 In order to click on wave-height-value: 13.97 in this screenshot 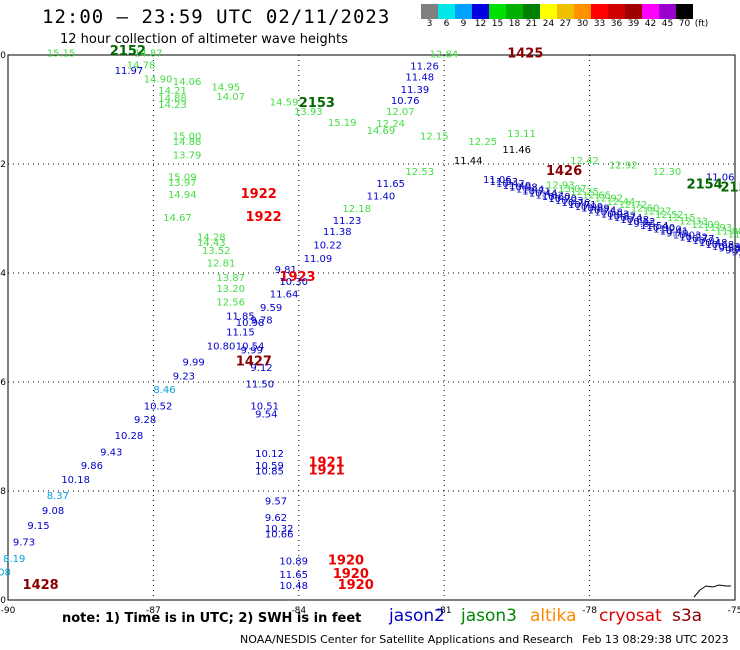, I will do `click(182, 183)`.